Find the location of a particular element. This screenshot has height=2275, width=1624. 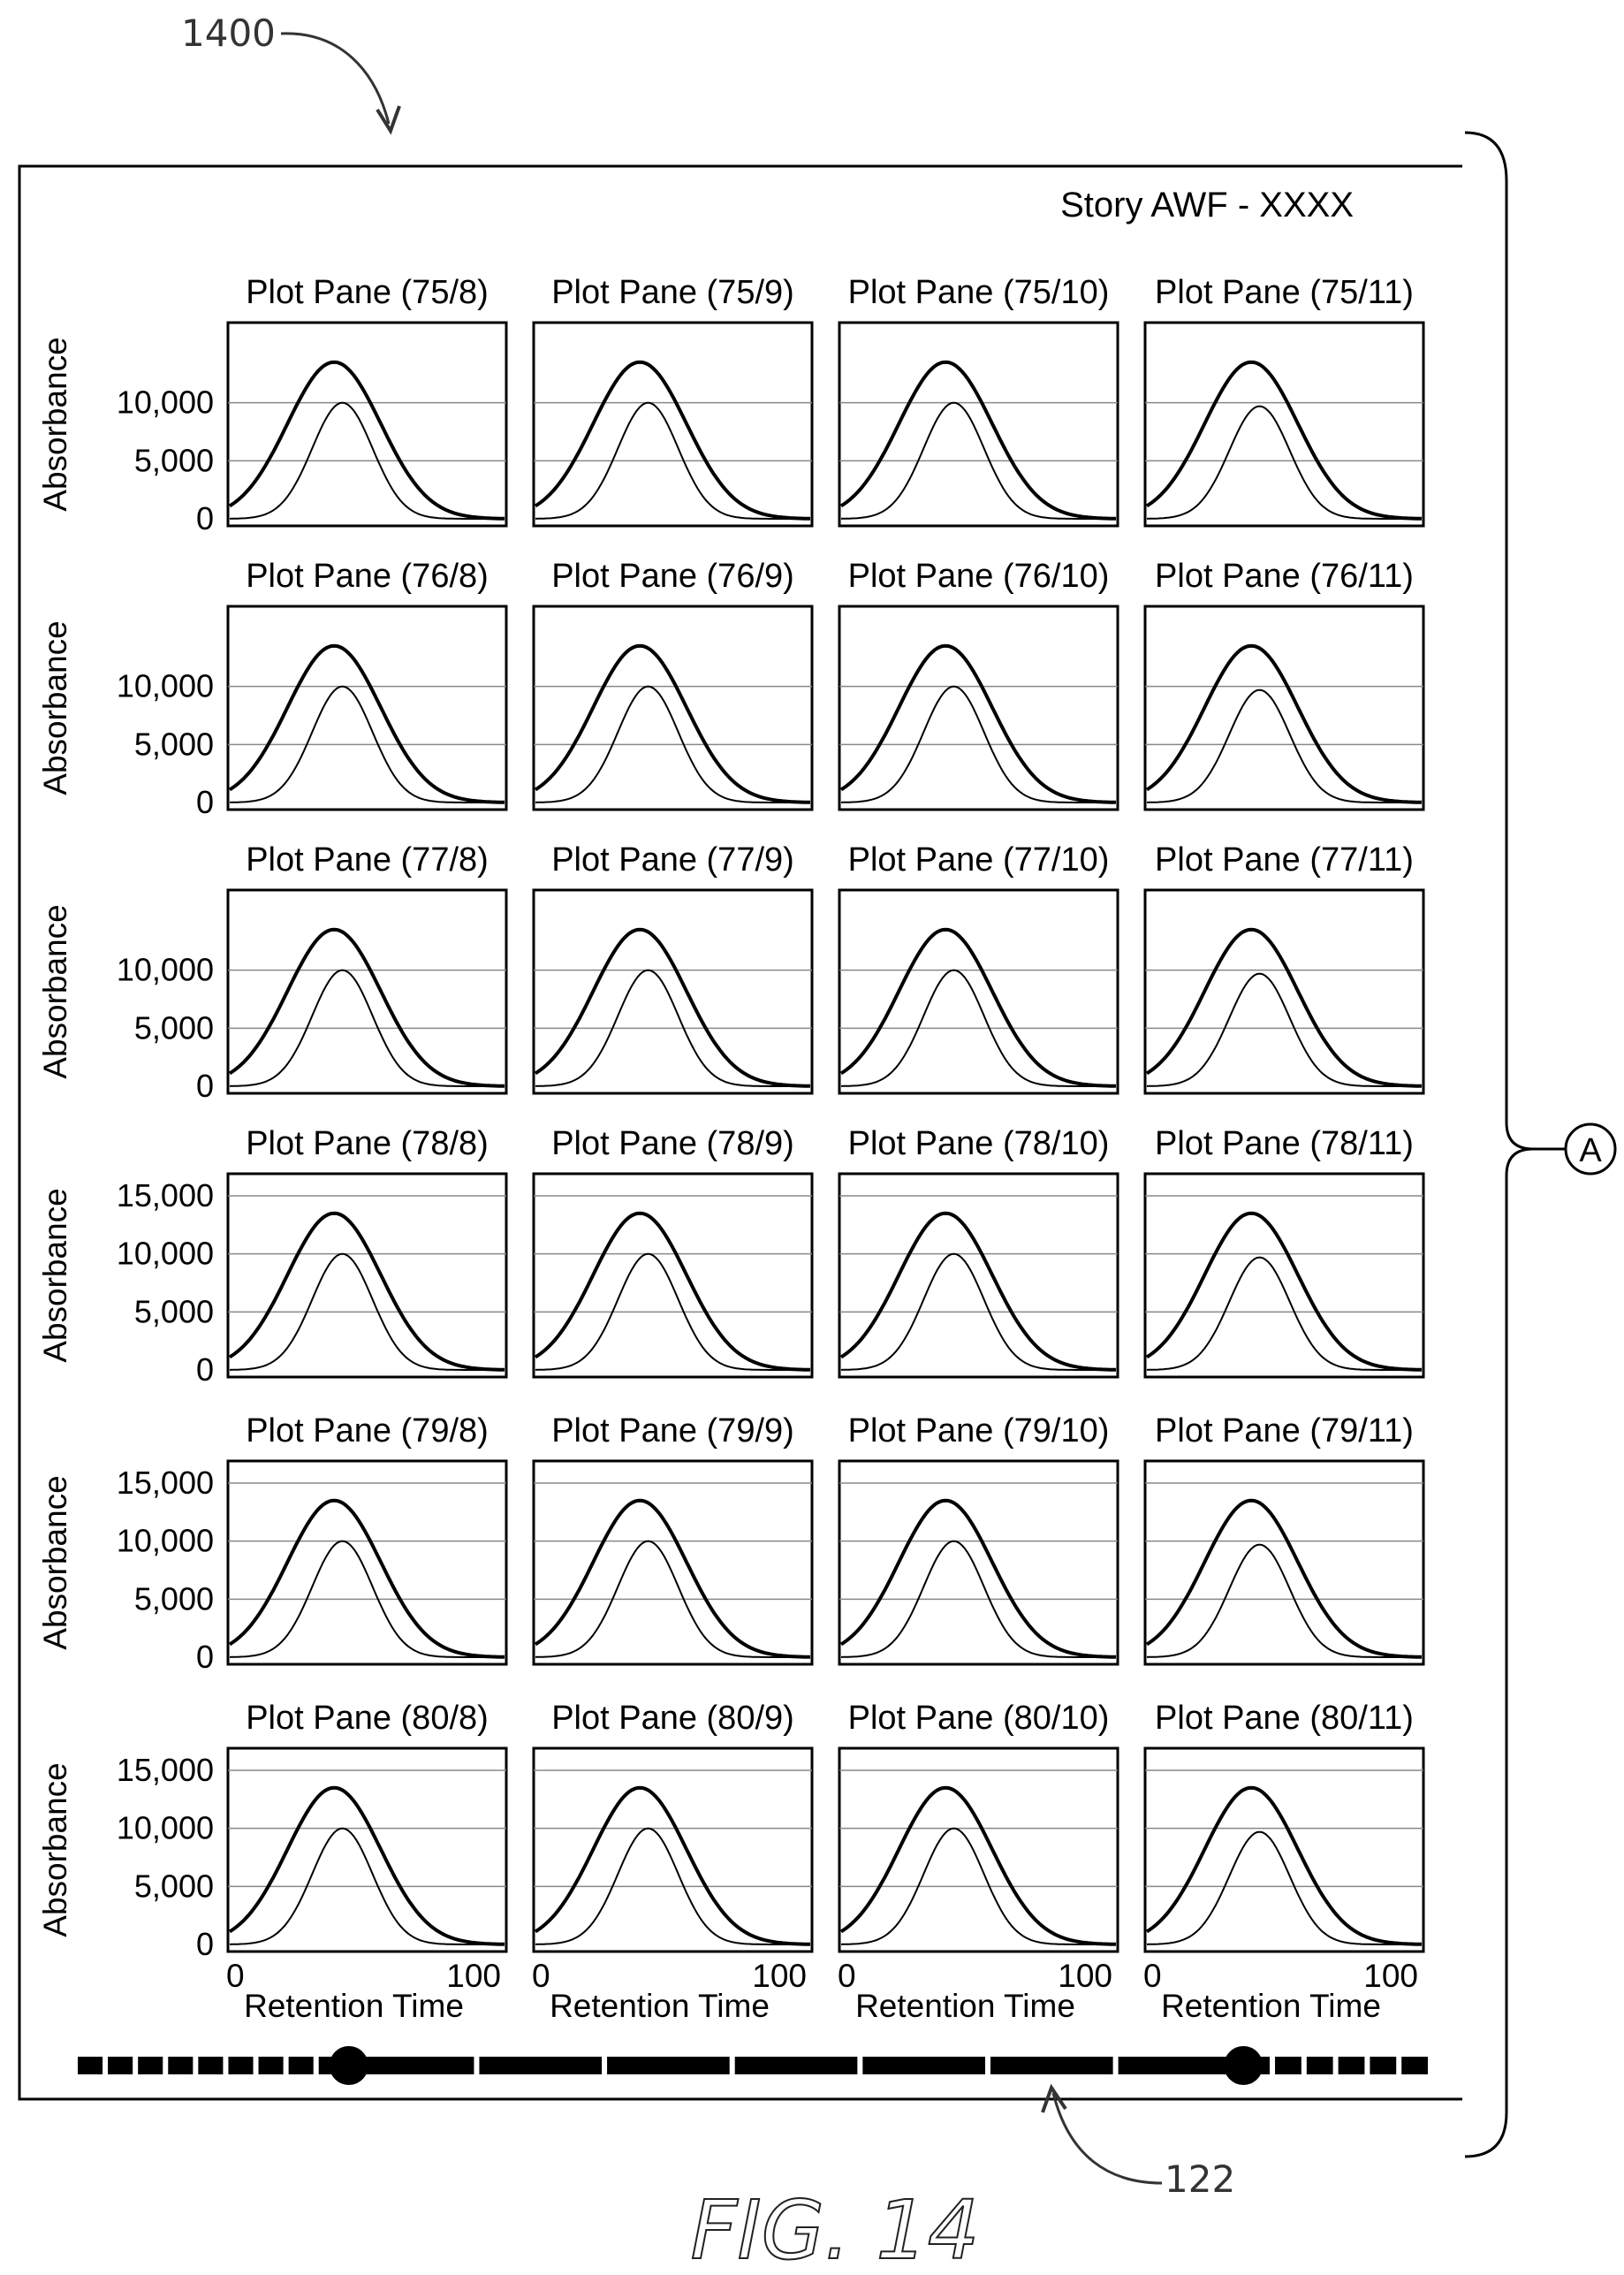

ref-leader-slider is located at coordinates (1107, 2138).